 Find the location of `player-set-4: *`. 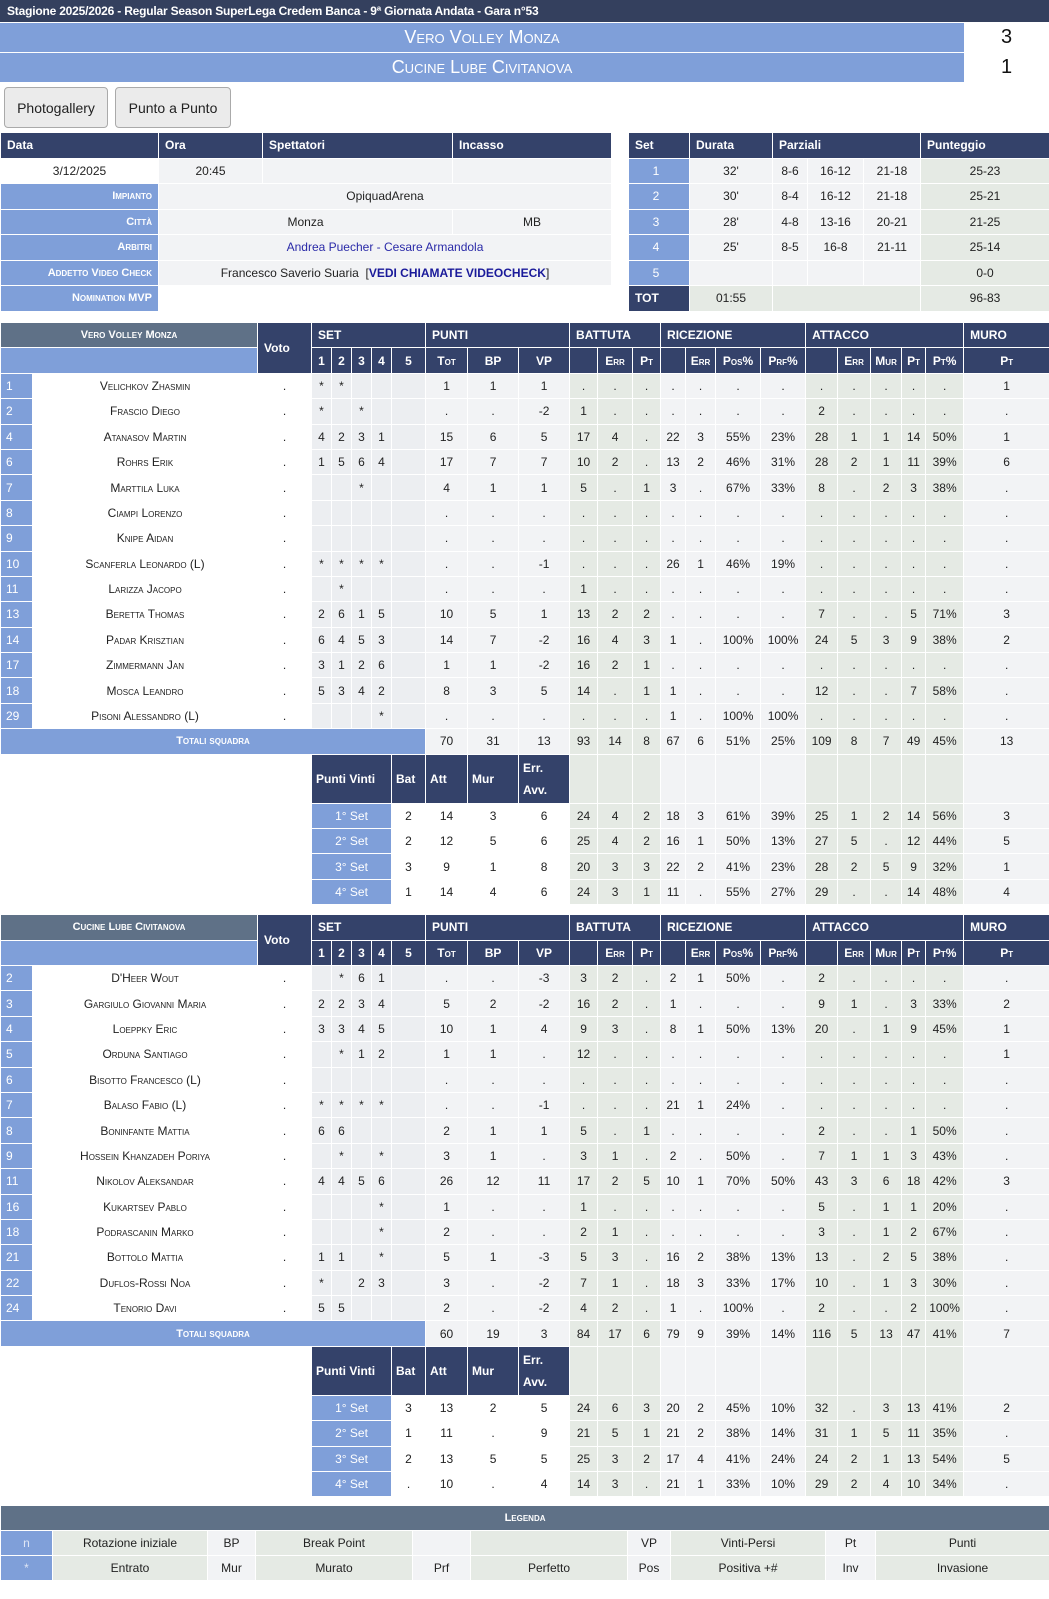

player-set-4: * is located at coordinates (381, 716).